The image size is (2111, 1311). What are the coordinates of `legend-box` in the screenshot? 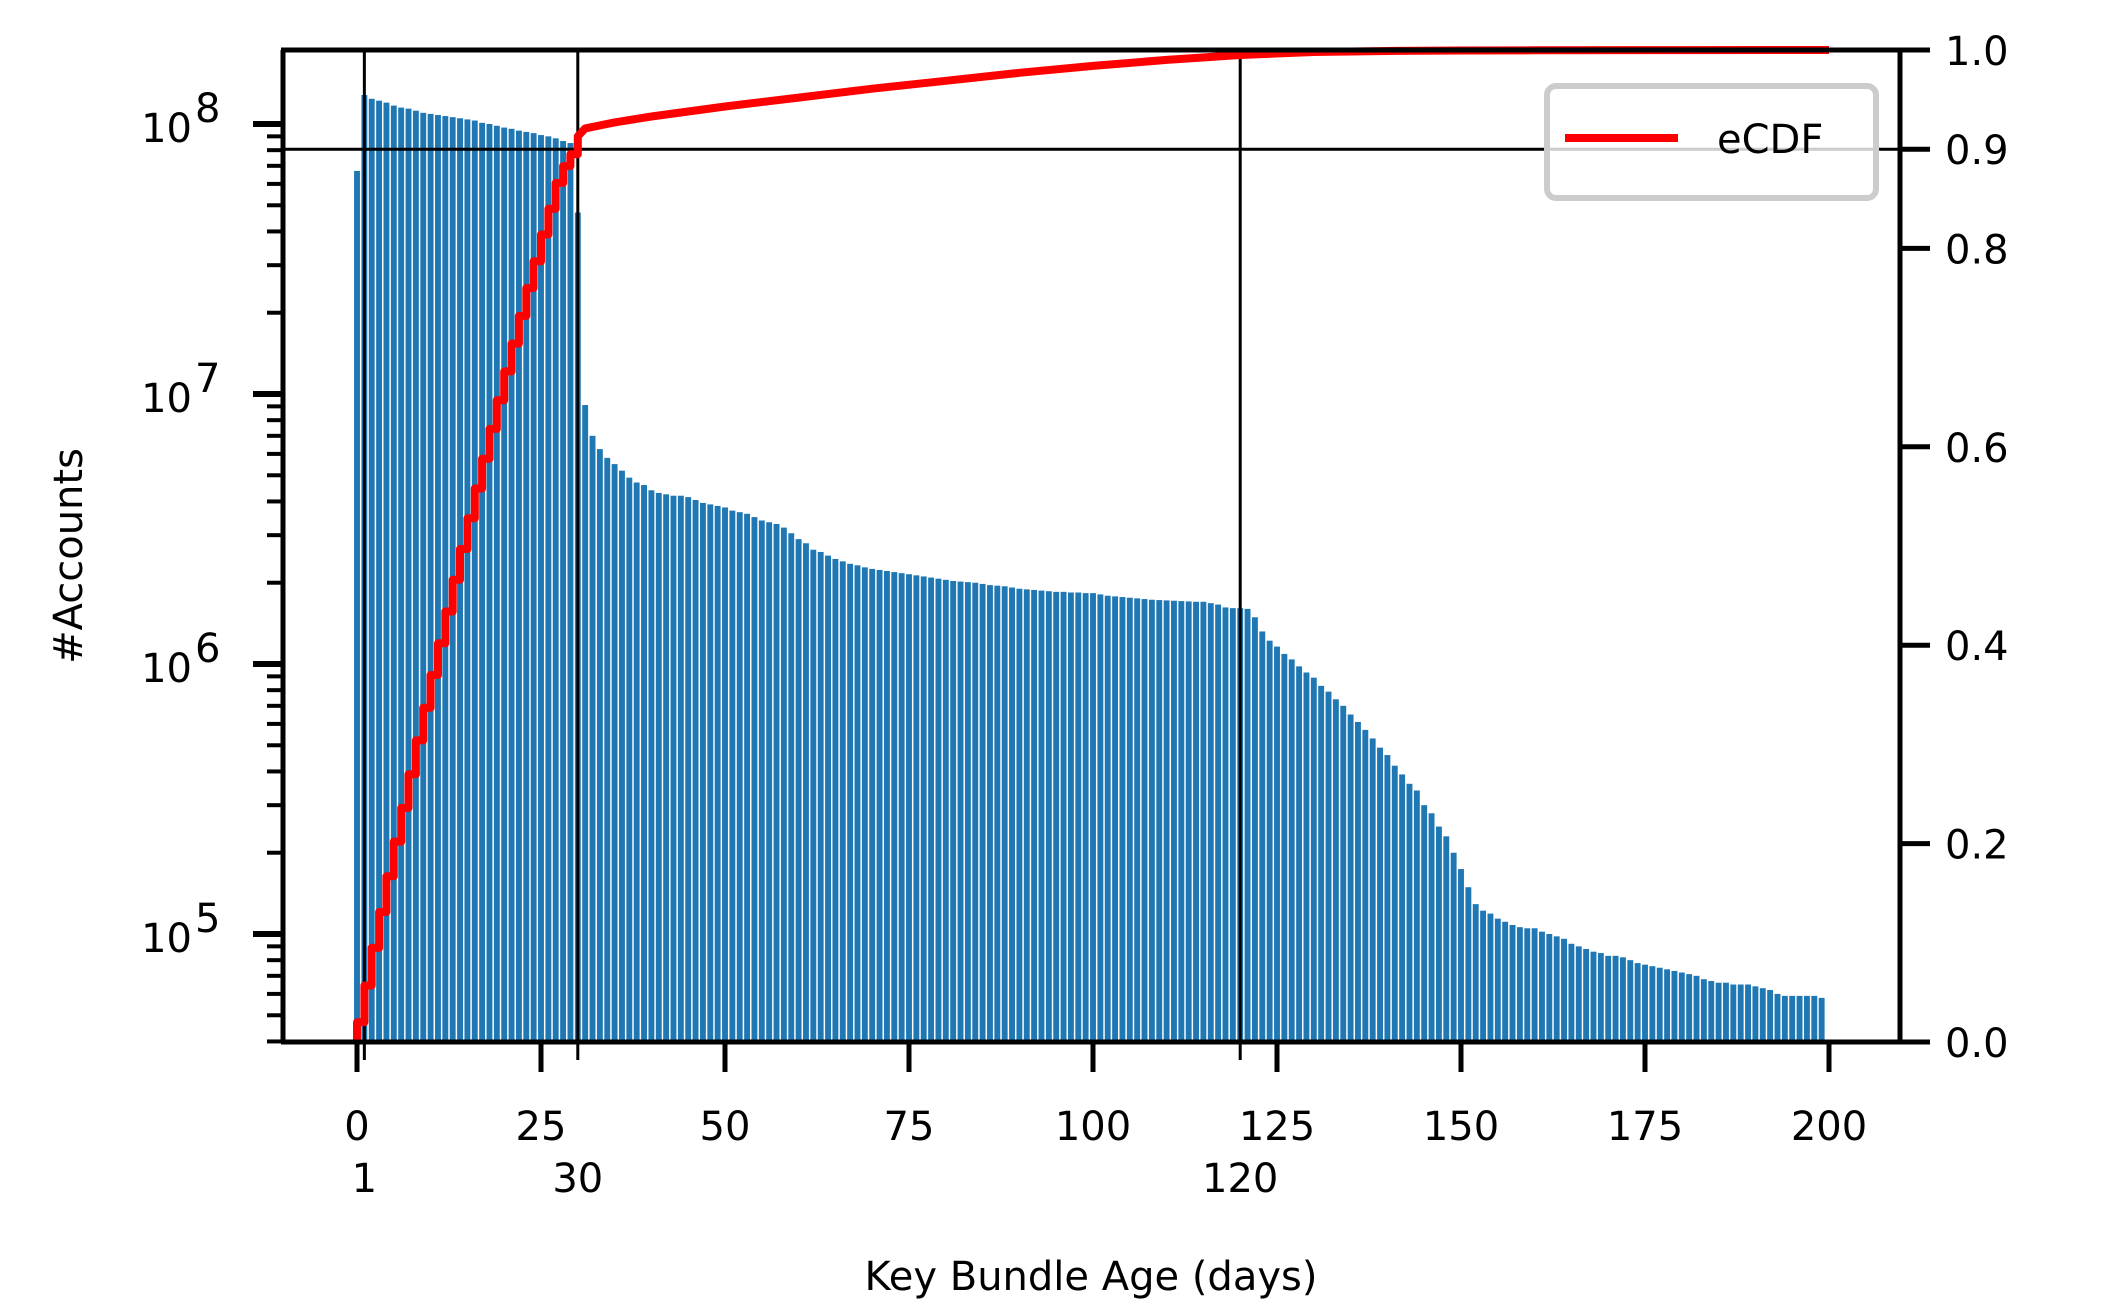 It's located at (1711, 142).